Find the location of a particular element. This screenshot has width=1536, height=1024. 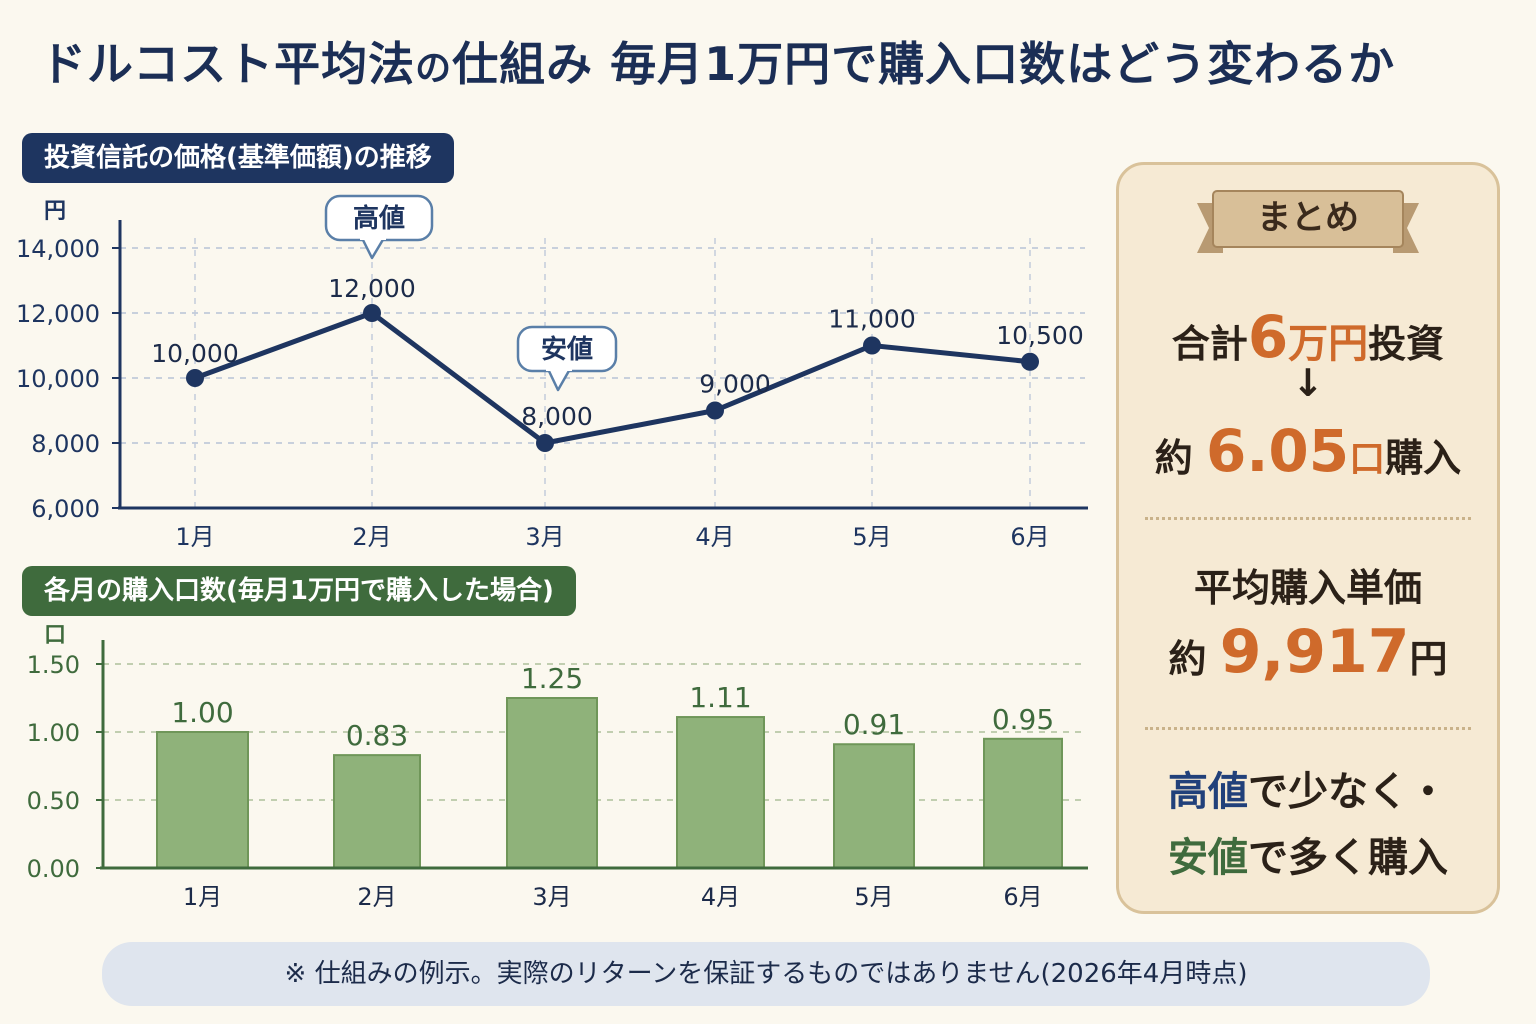

line-x-tick: 5月 is located at coordinates (871, 537).